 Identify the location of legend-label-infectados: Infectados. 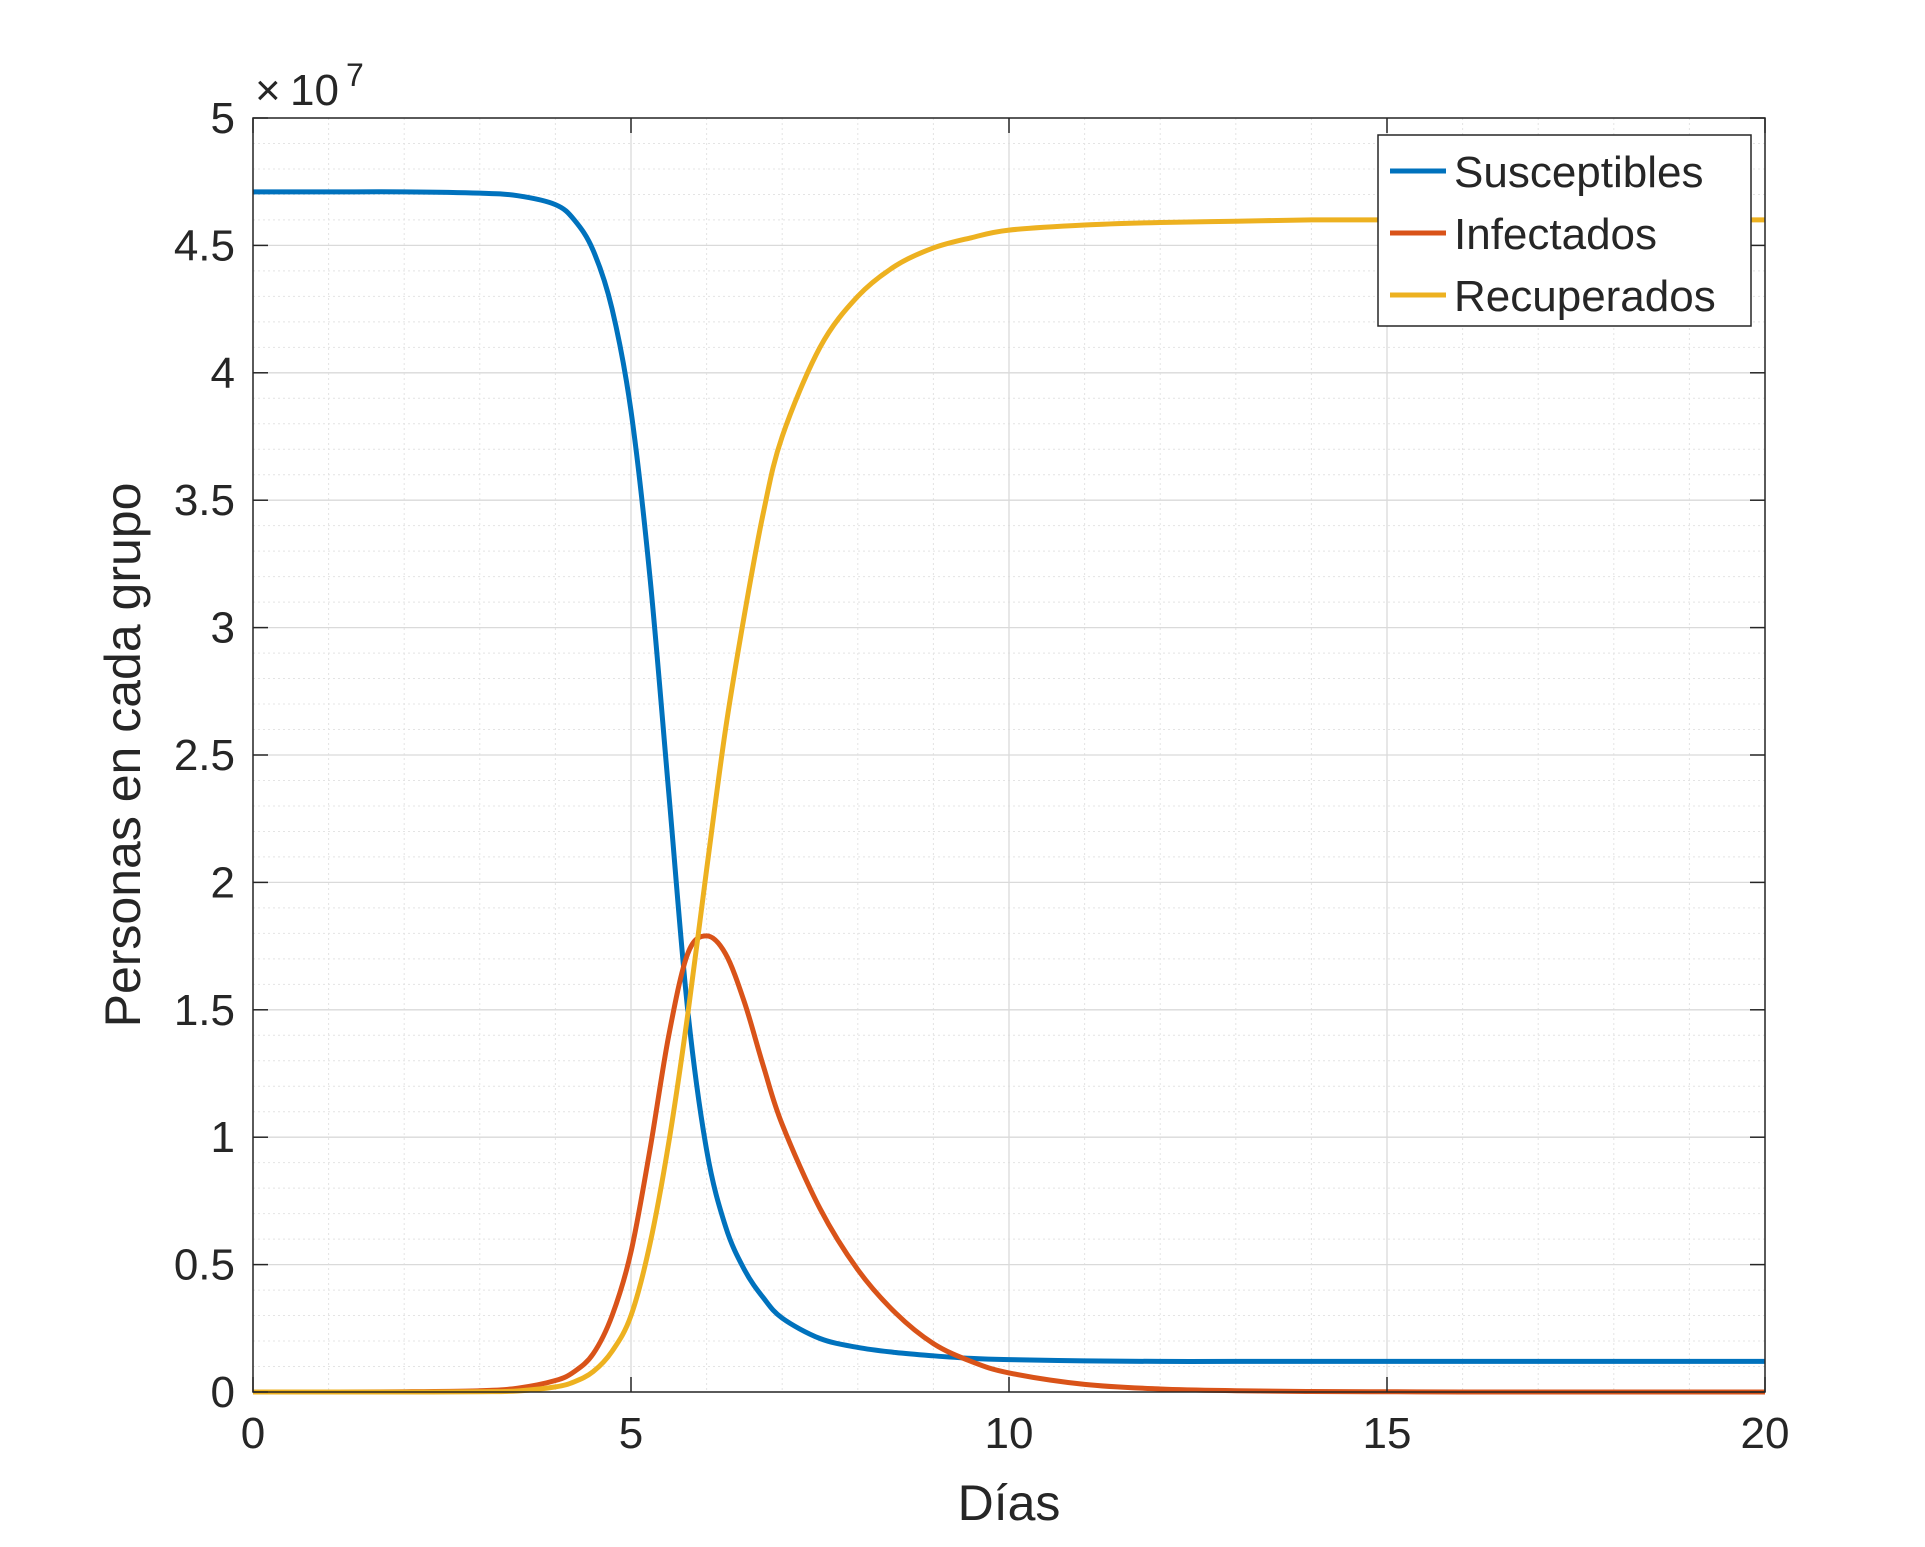
(1555, 234).